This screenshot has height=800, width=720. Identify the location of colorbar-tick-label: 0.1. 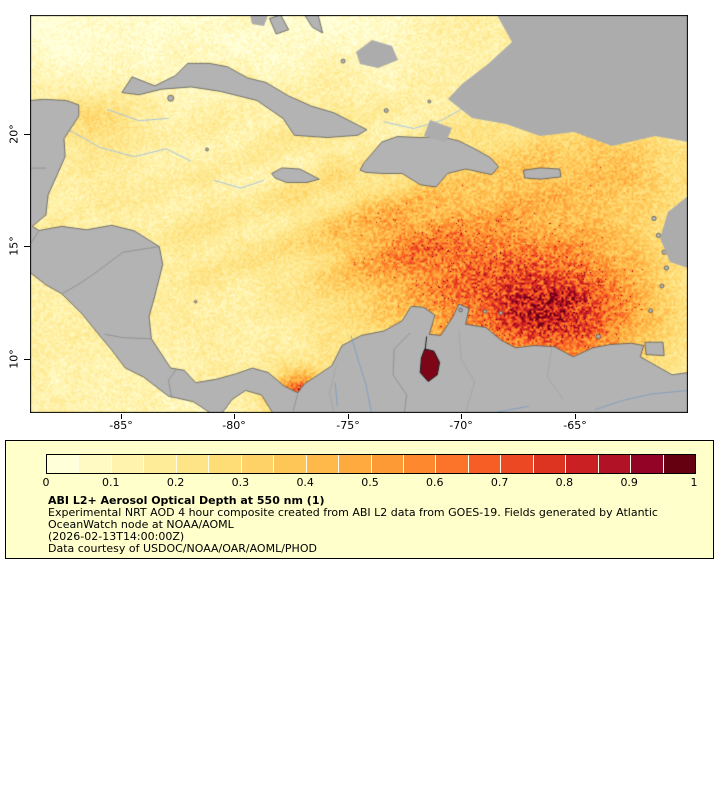
(111, 482).